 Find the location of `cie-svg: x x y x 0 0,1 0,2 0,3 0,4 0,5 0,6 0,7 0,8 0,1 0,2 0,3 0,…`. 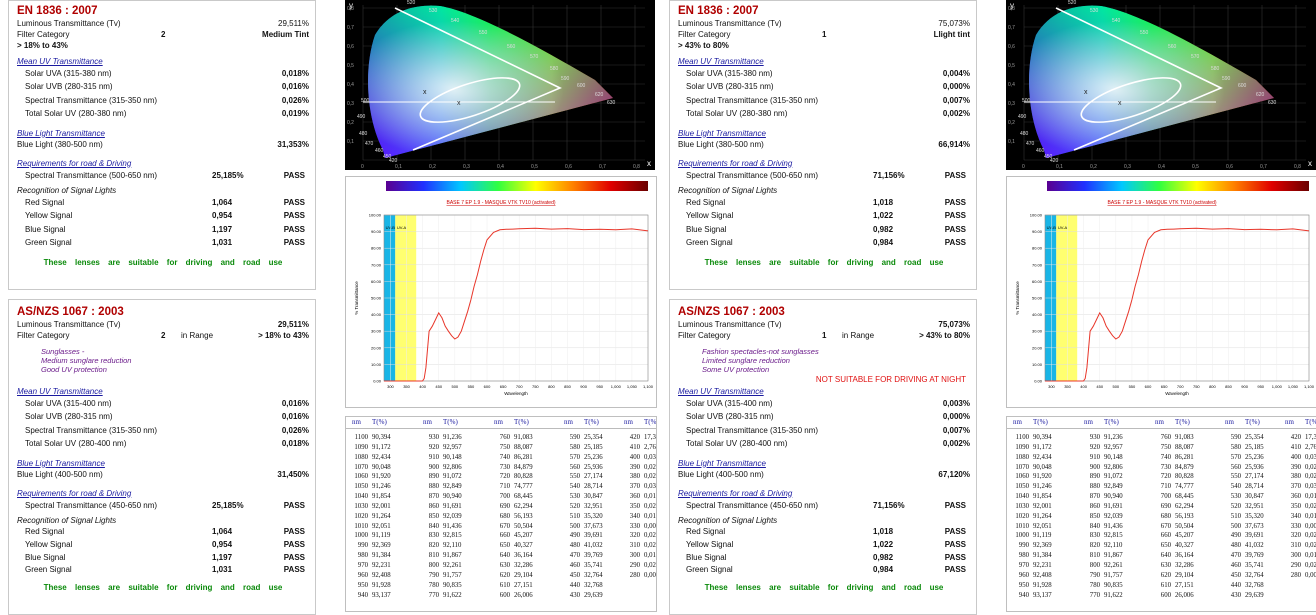

cie-svg: x x y x 0 0,1 0,2 0,3 0,4 0,5 0,6 0,7 0,8 0,1 0,2 0,3 0,… is located at coordinates (499, 85).